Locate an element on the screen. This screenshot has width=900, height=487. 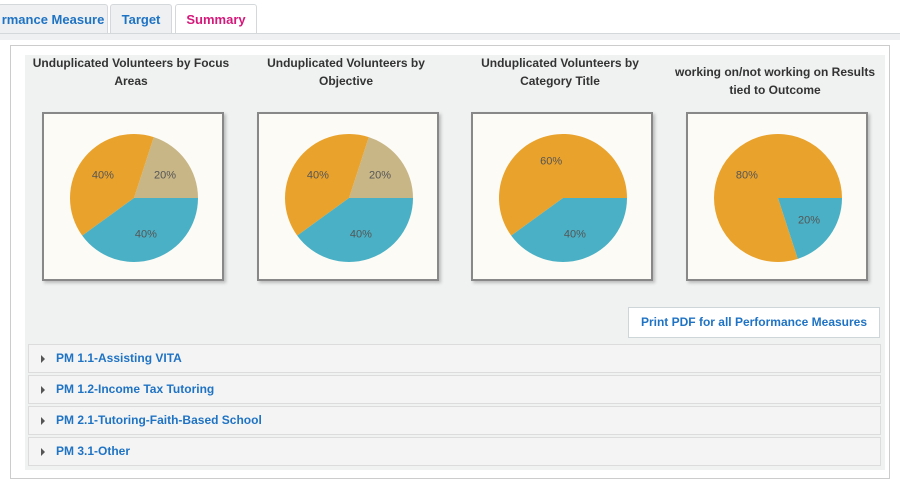
chart-title: Unduplicated Volunteers by Focus Areas is located at coordinates (131, 72).